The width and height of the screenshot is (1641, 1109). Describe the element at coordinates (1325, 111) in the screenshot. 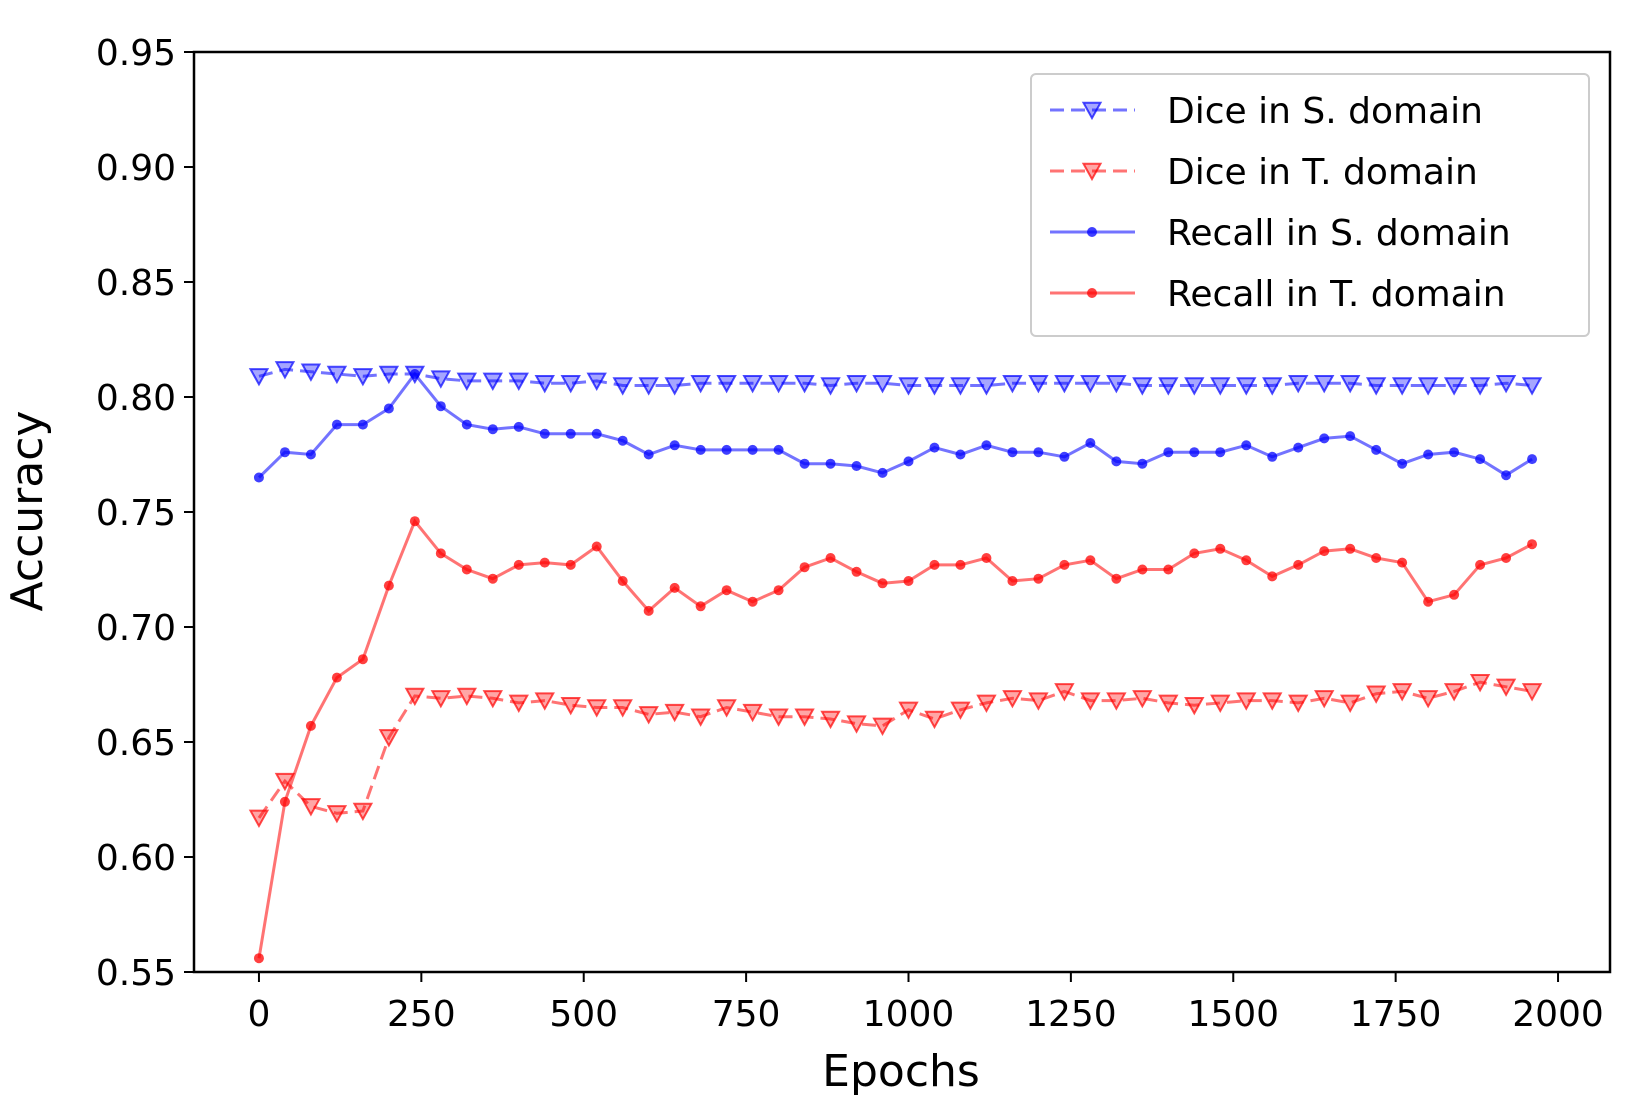

I see `legend-label: Dice in S. domain` at that location.